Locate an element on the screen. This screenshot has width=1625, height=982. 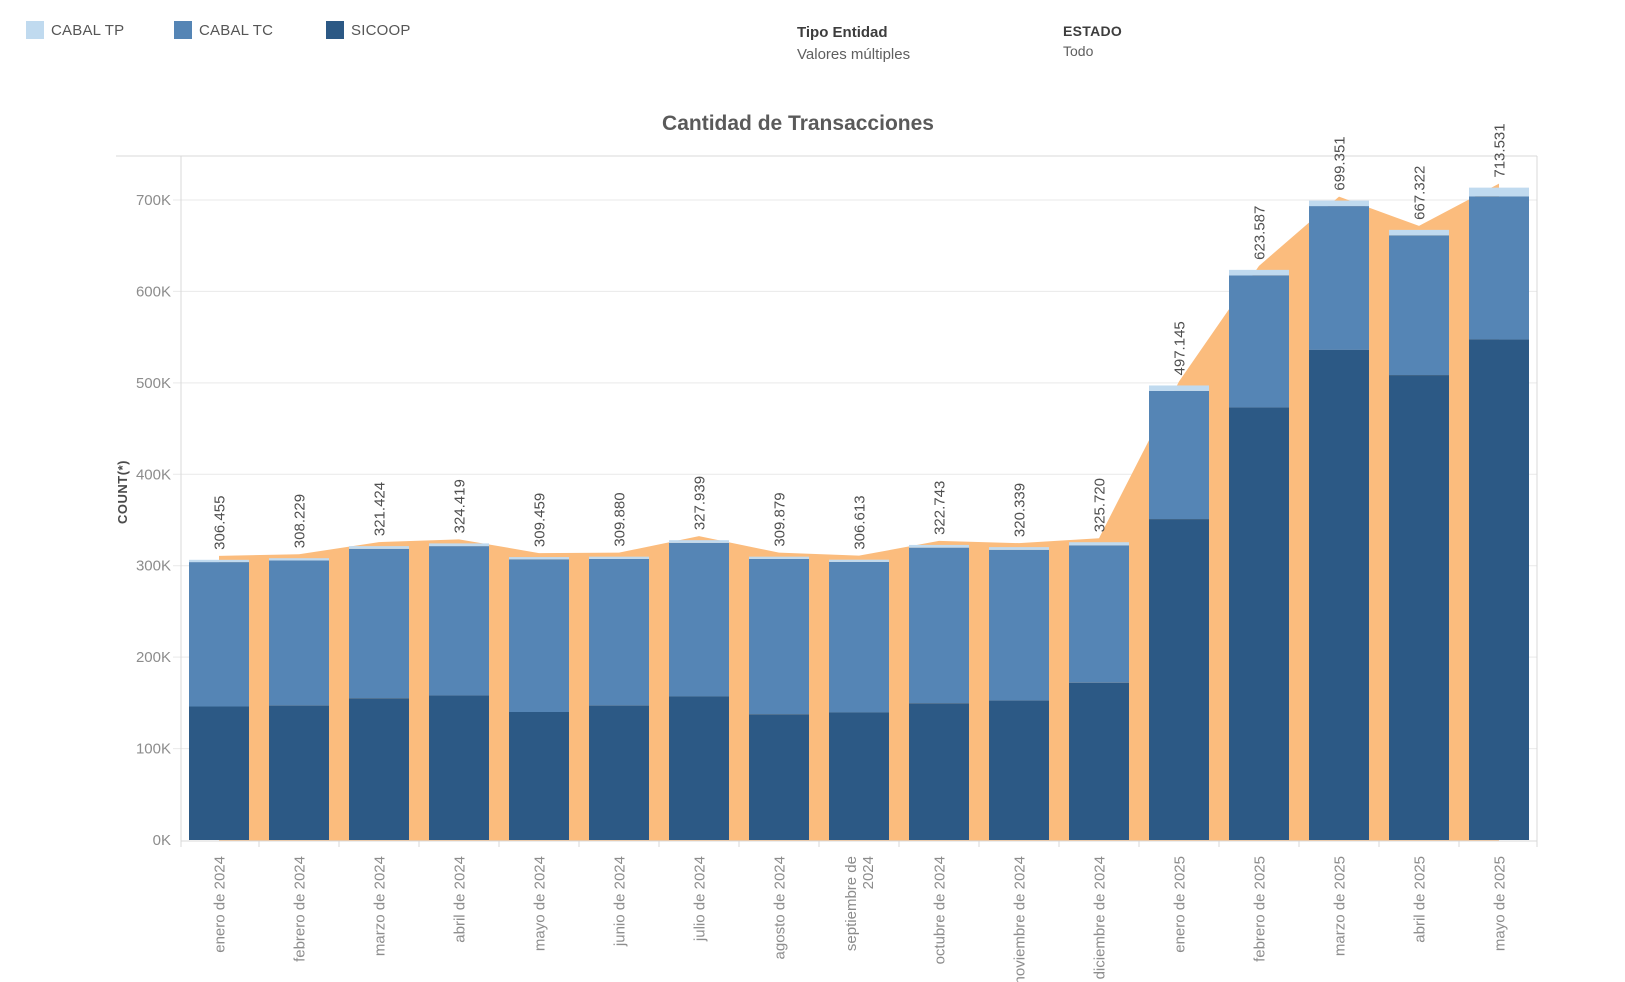
x-axis-month-label: marzo de 2024 is located at coordinates (380, 906).